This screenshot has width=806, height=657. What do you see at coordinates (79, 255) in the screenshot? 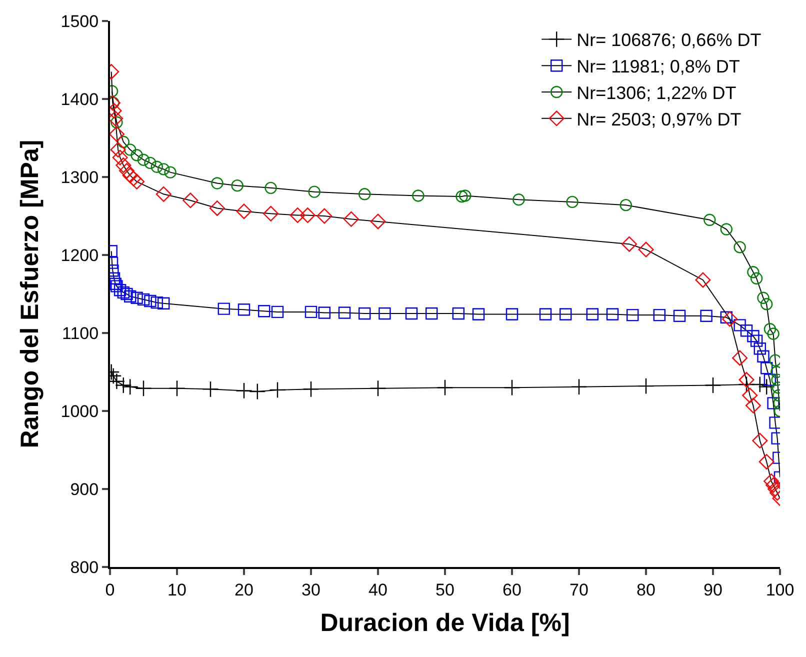
I see `y-tick-label: 1200` at bounding box center [79, 255].